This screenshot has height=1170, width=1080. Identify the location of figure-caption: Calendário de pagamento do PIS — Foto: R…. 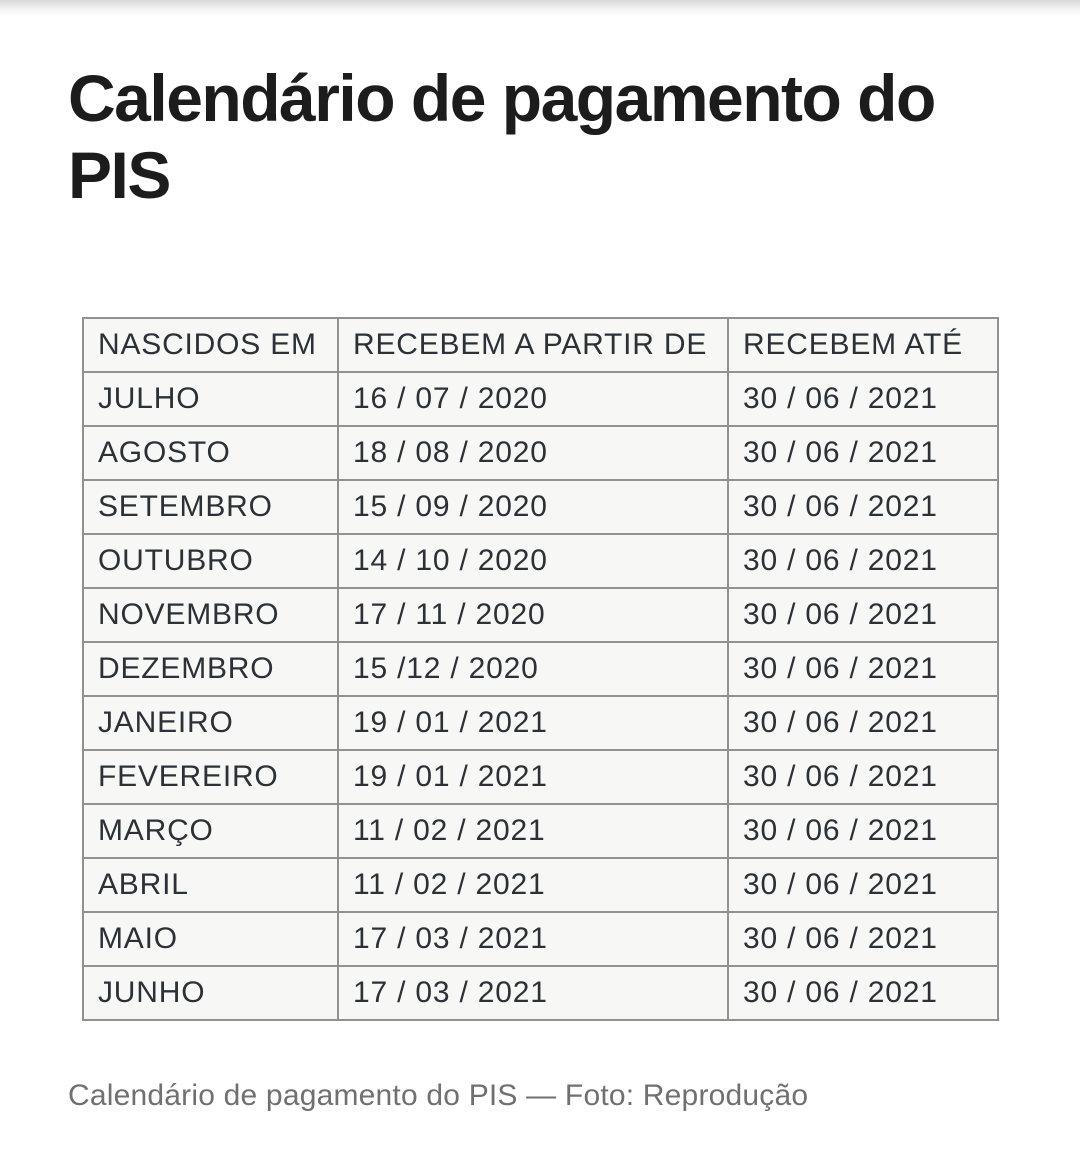
(438, 1096).